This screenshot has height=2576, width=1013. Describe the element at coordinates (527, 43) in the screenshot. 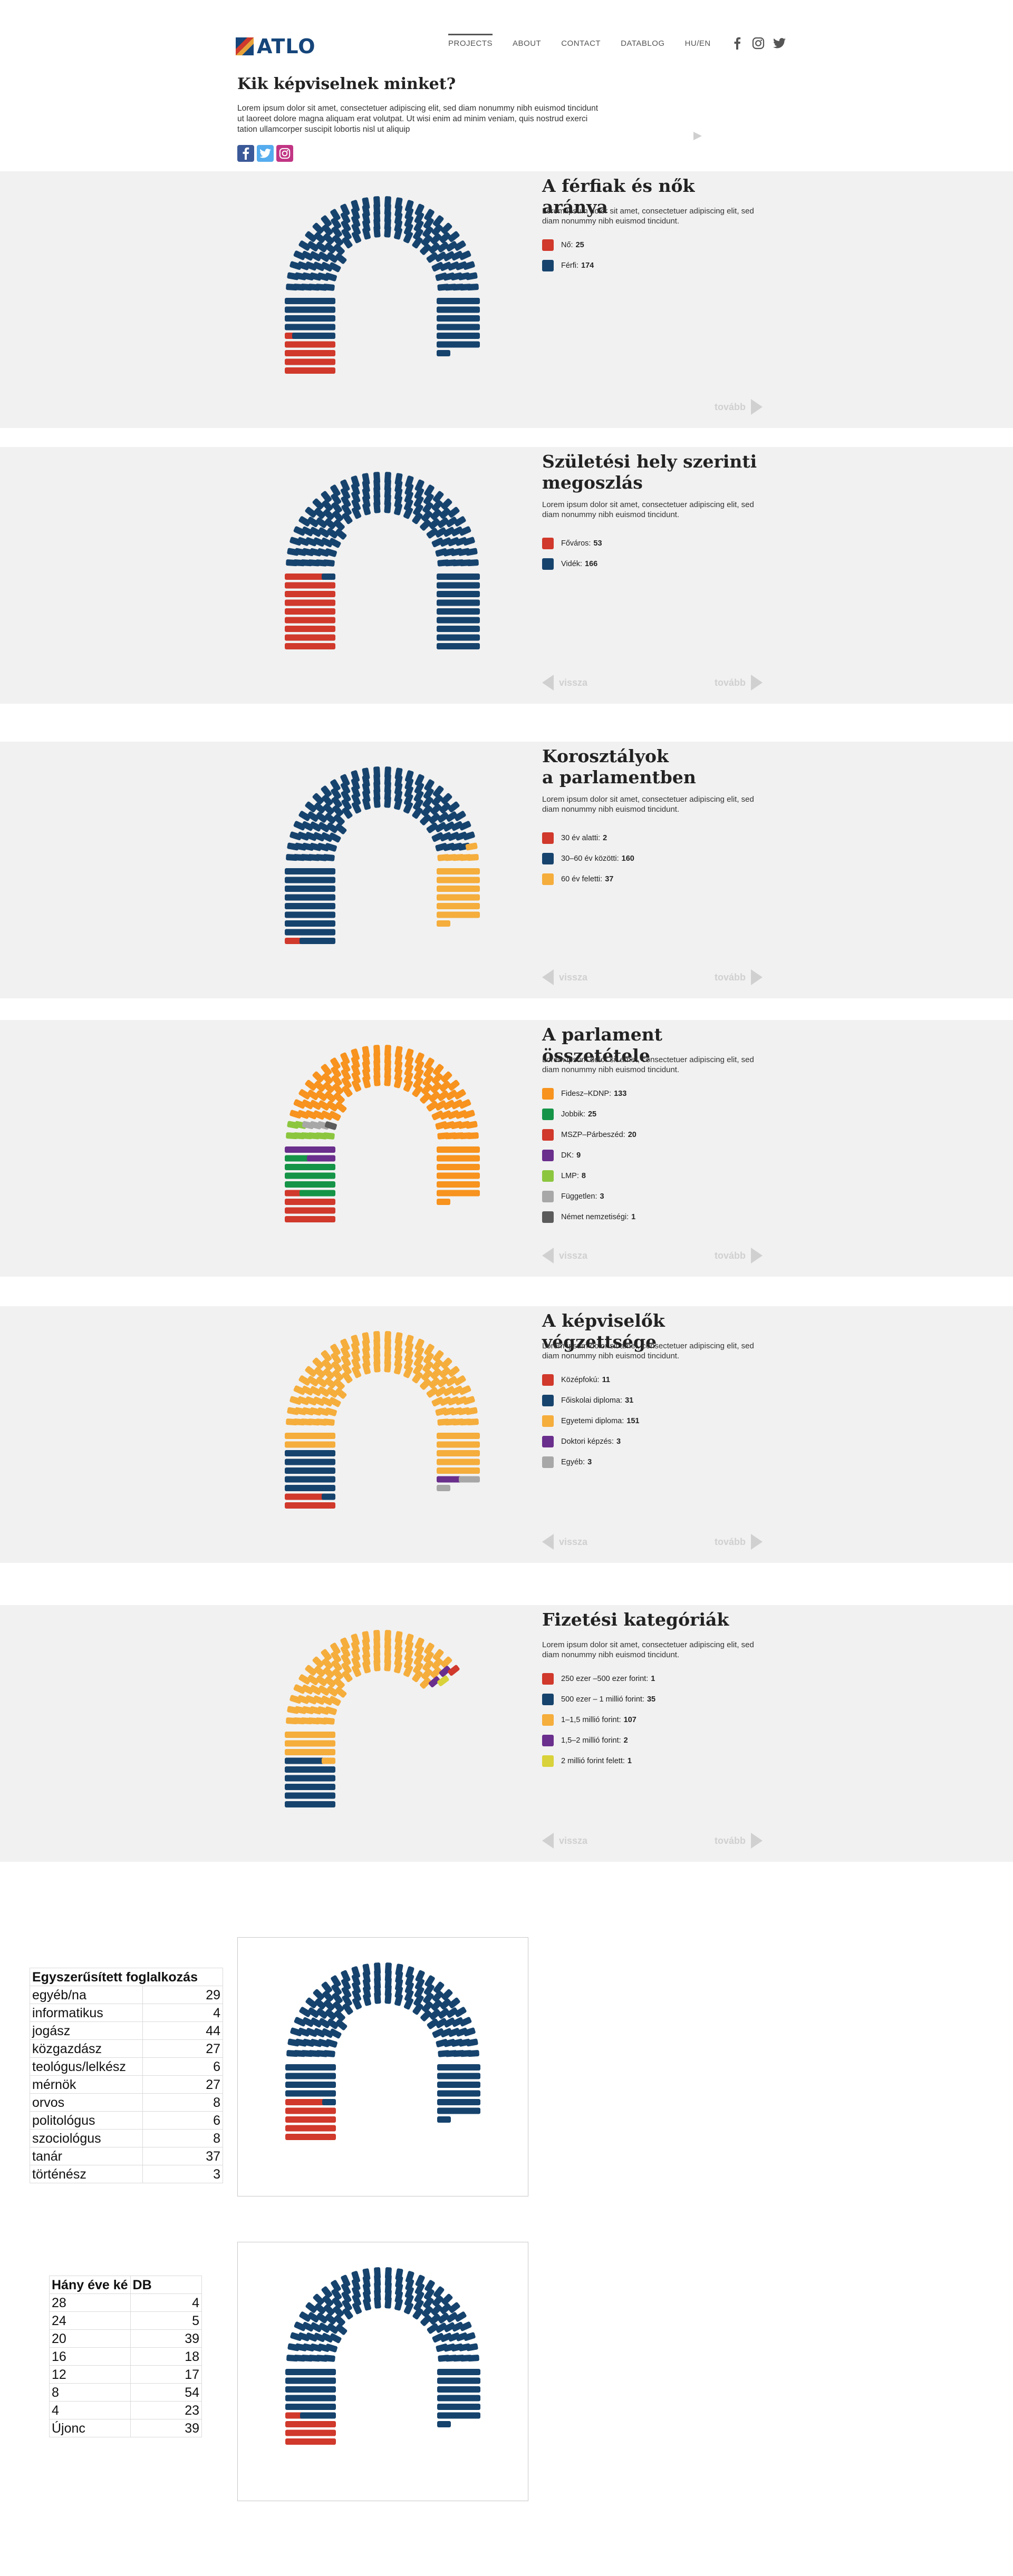

I see `nav-about: ABOUT` at that location.